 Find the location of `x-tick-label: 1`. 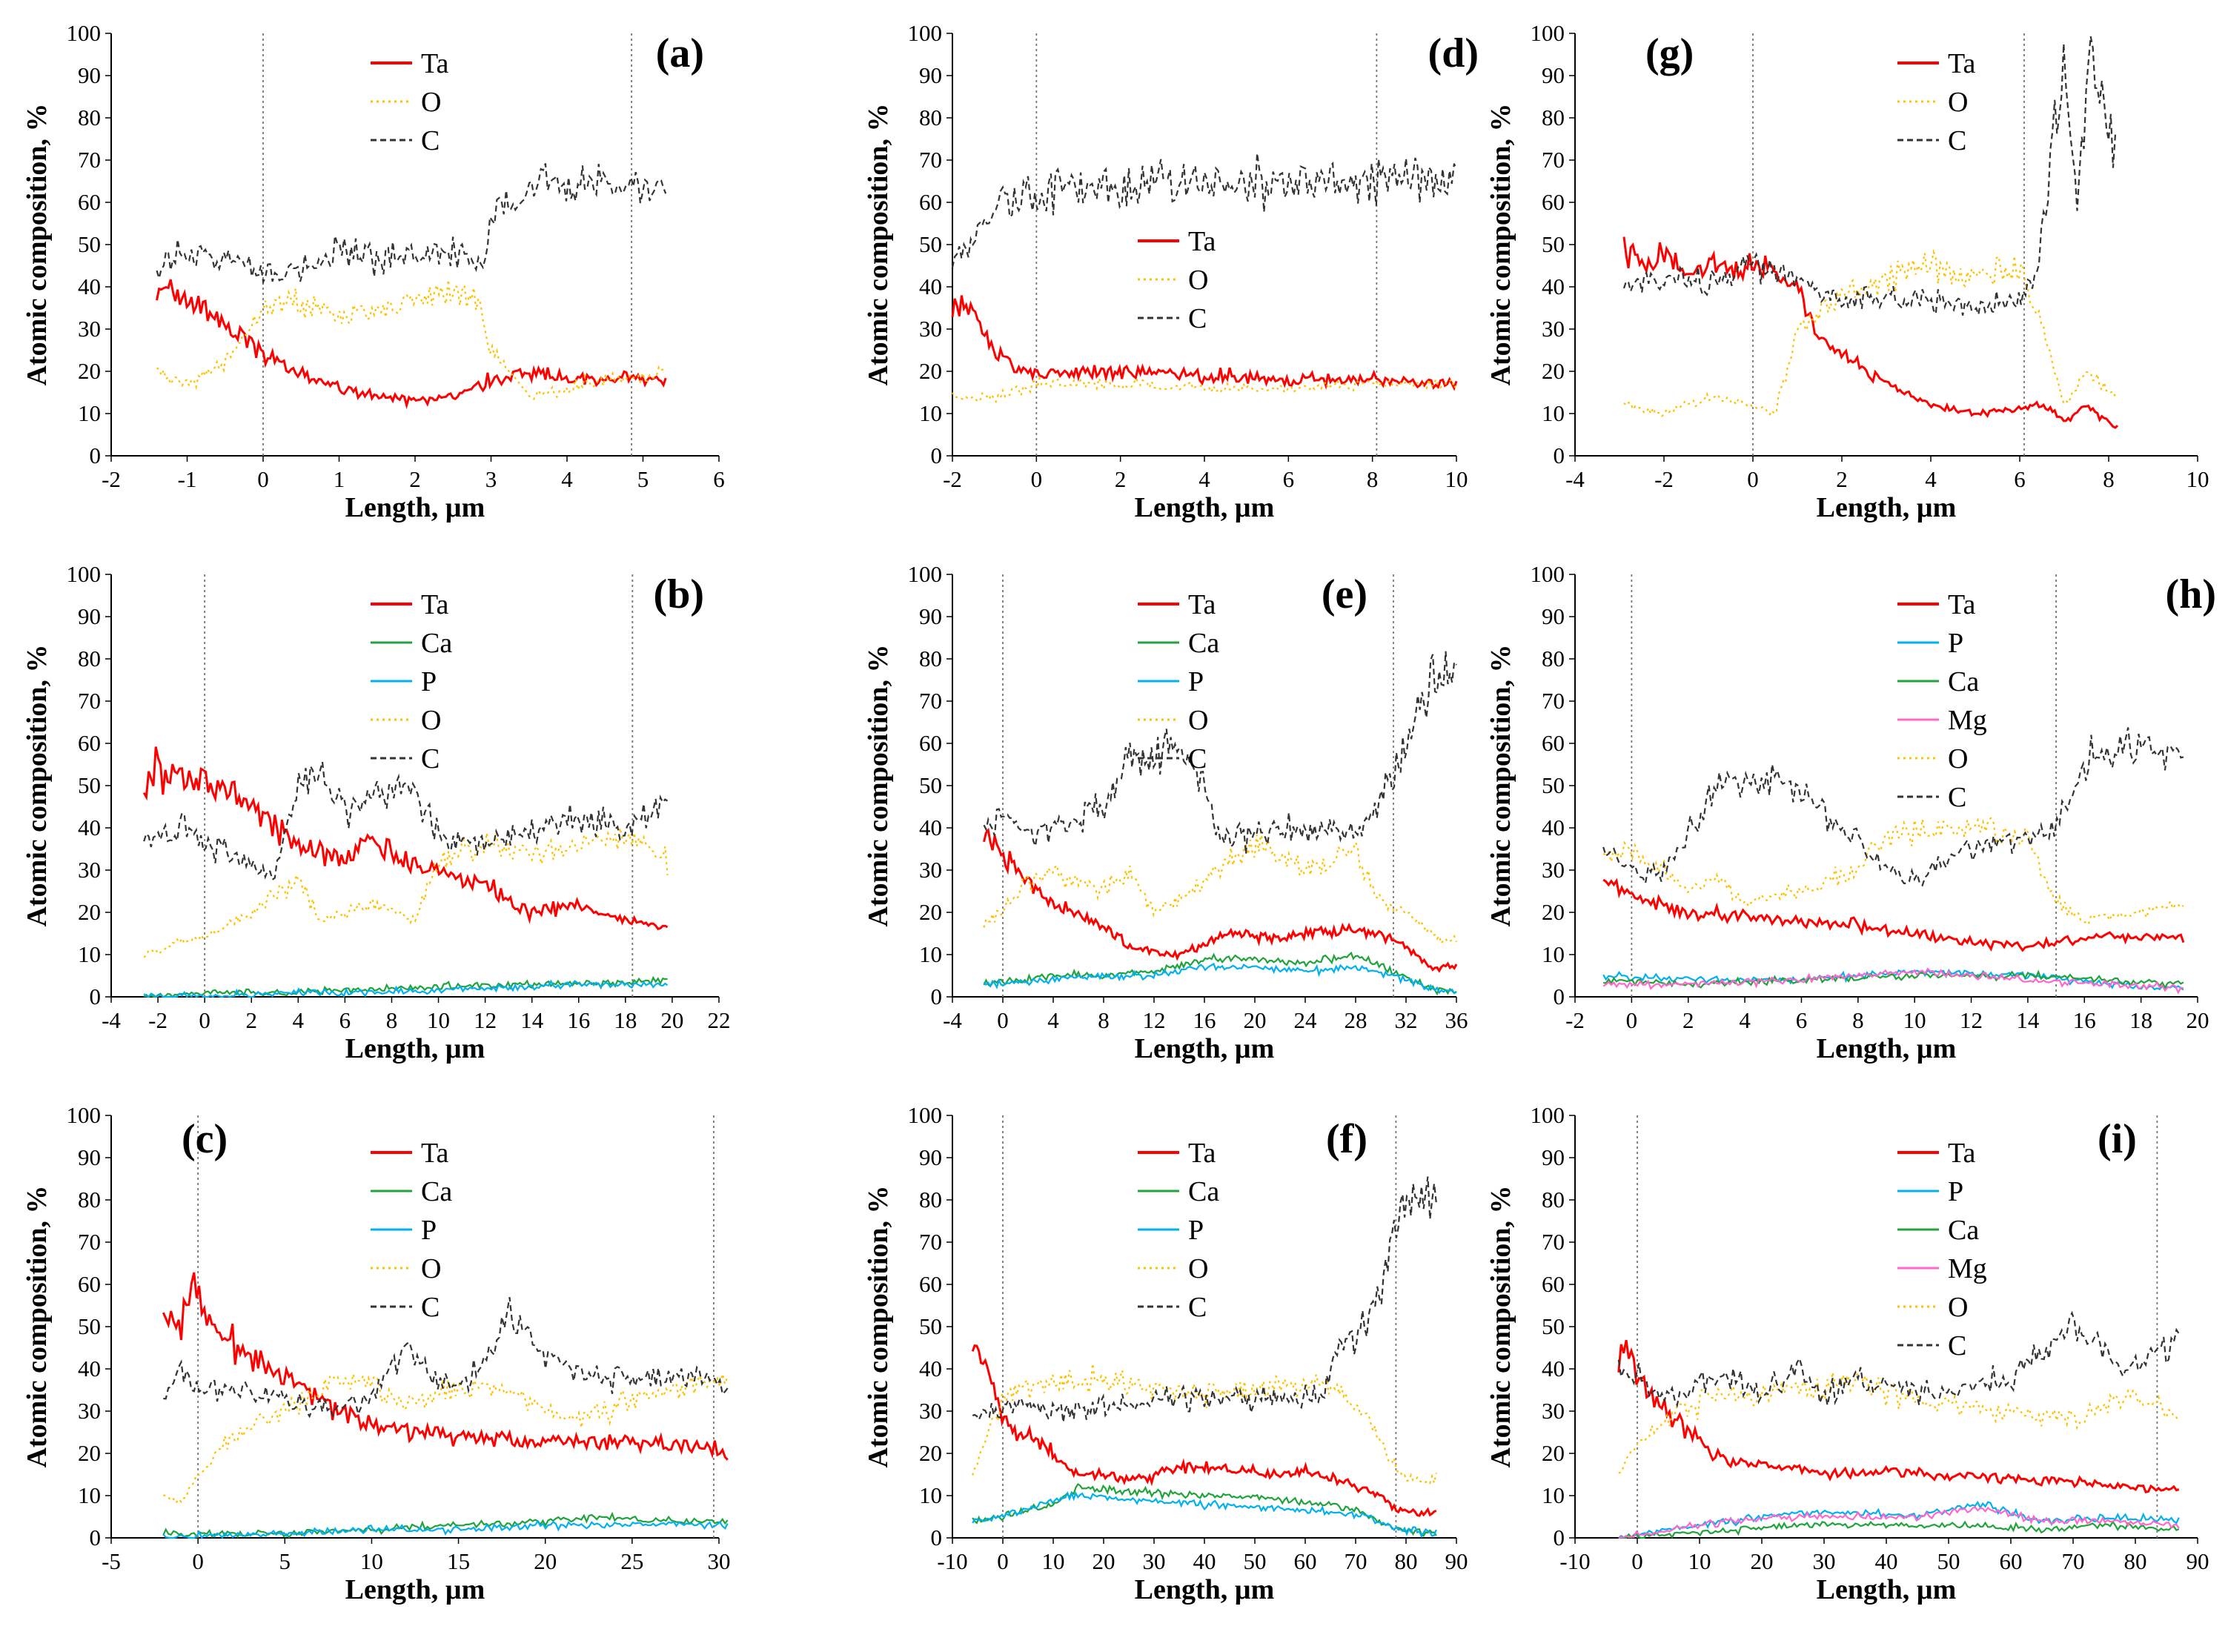

x-tick-label: 1 is located at coordinates (339, 479).